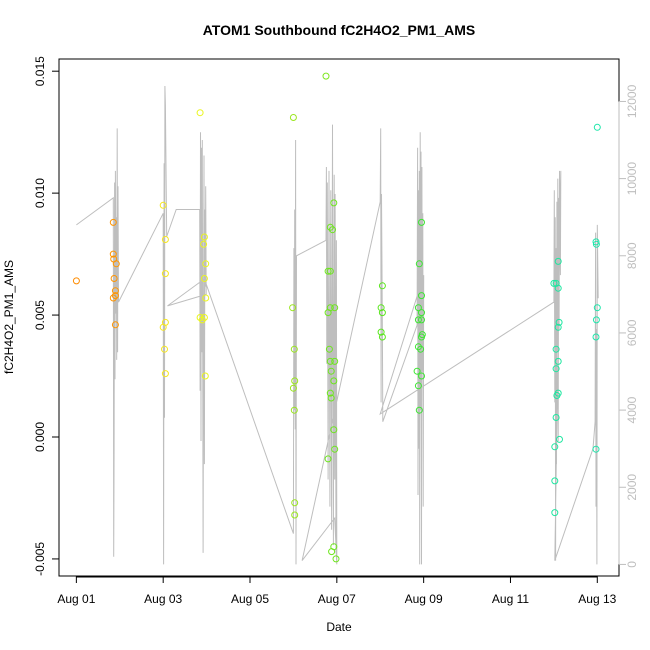  I want to click on x-tick-label: Aug 11, so click(510, 599).